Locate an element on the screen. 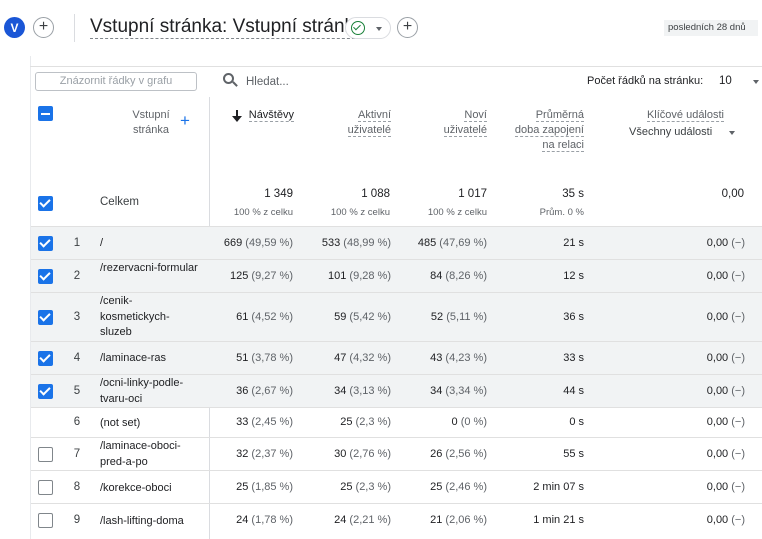 Image resolution: width=762 pixels, height=539 pixels. add-filter-button: + is located at coordinates (407, 27).